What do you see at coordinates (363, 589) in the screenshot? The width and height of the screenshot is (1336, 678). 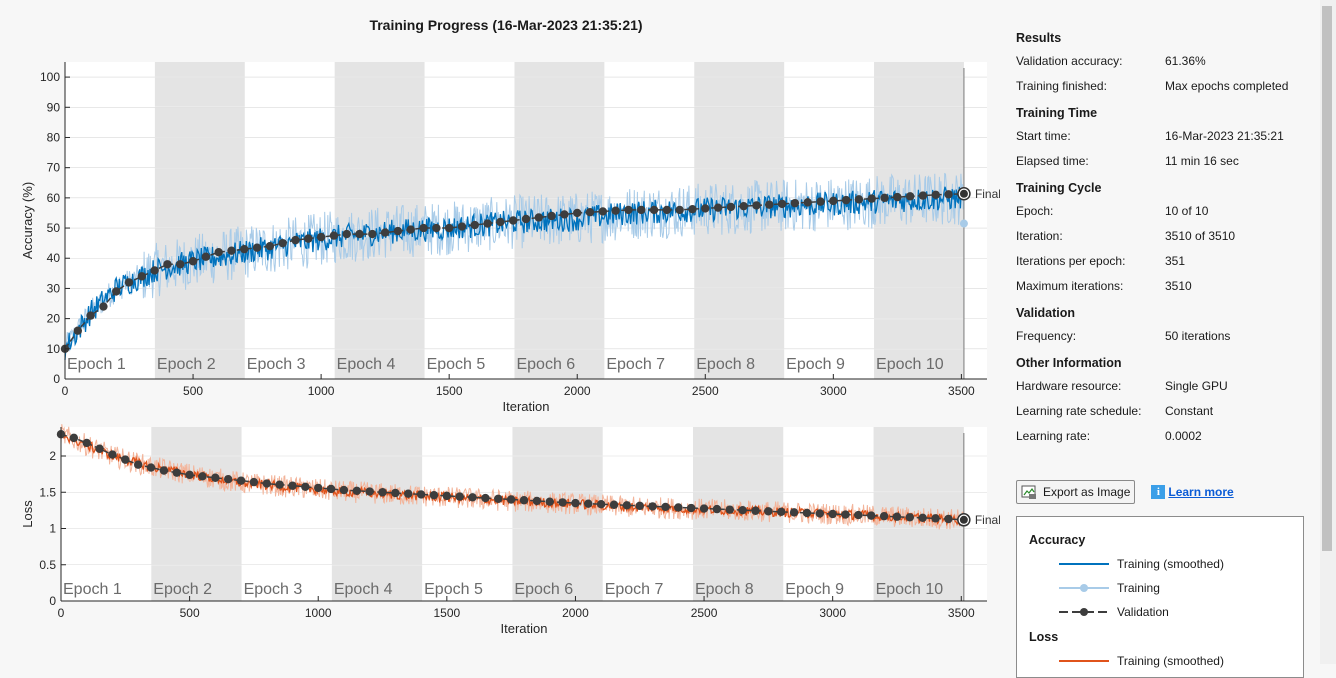 I see `loss-epoch-label: Epoch 4` at bounding box center [363, 589].